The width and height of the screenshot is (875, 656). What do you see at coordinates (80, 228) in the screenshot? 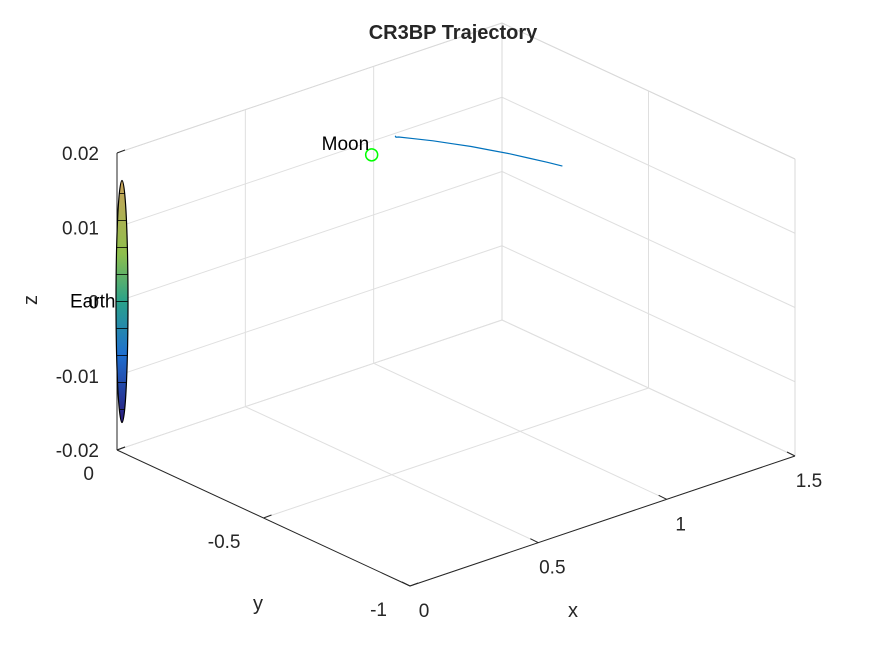
I see `z-tick-label: 0.01` at bounding box center [80, 228].